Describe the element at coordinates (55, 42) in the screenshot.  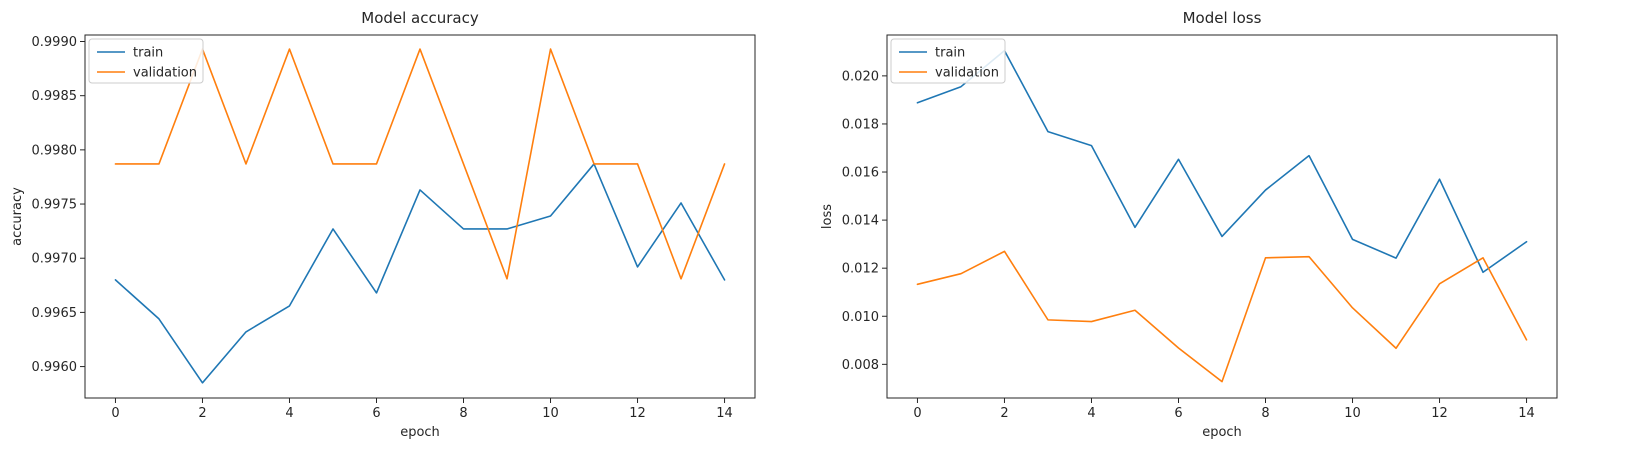
I see `y-tick-label: 0.9990` at that location.